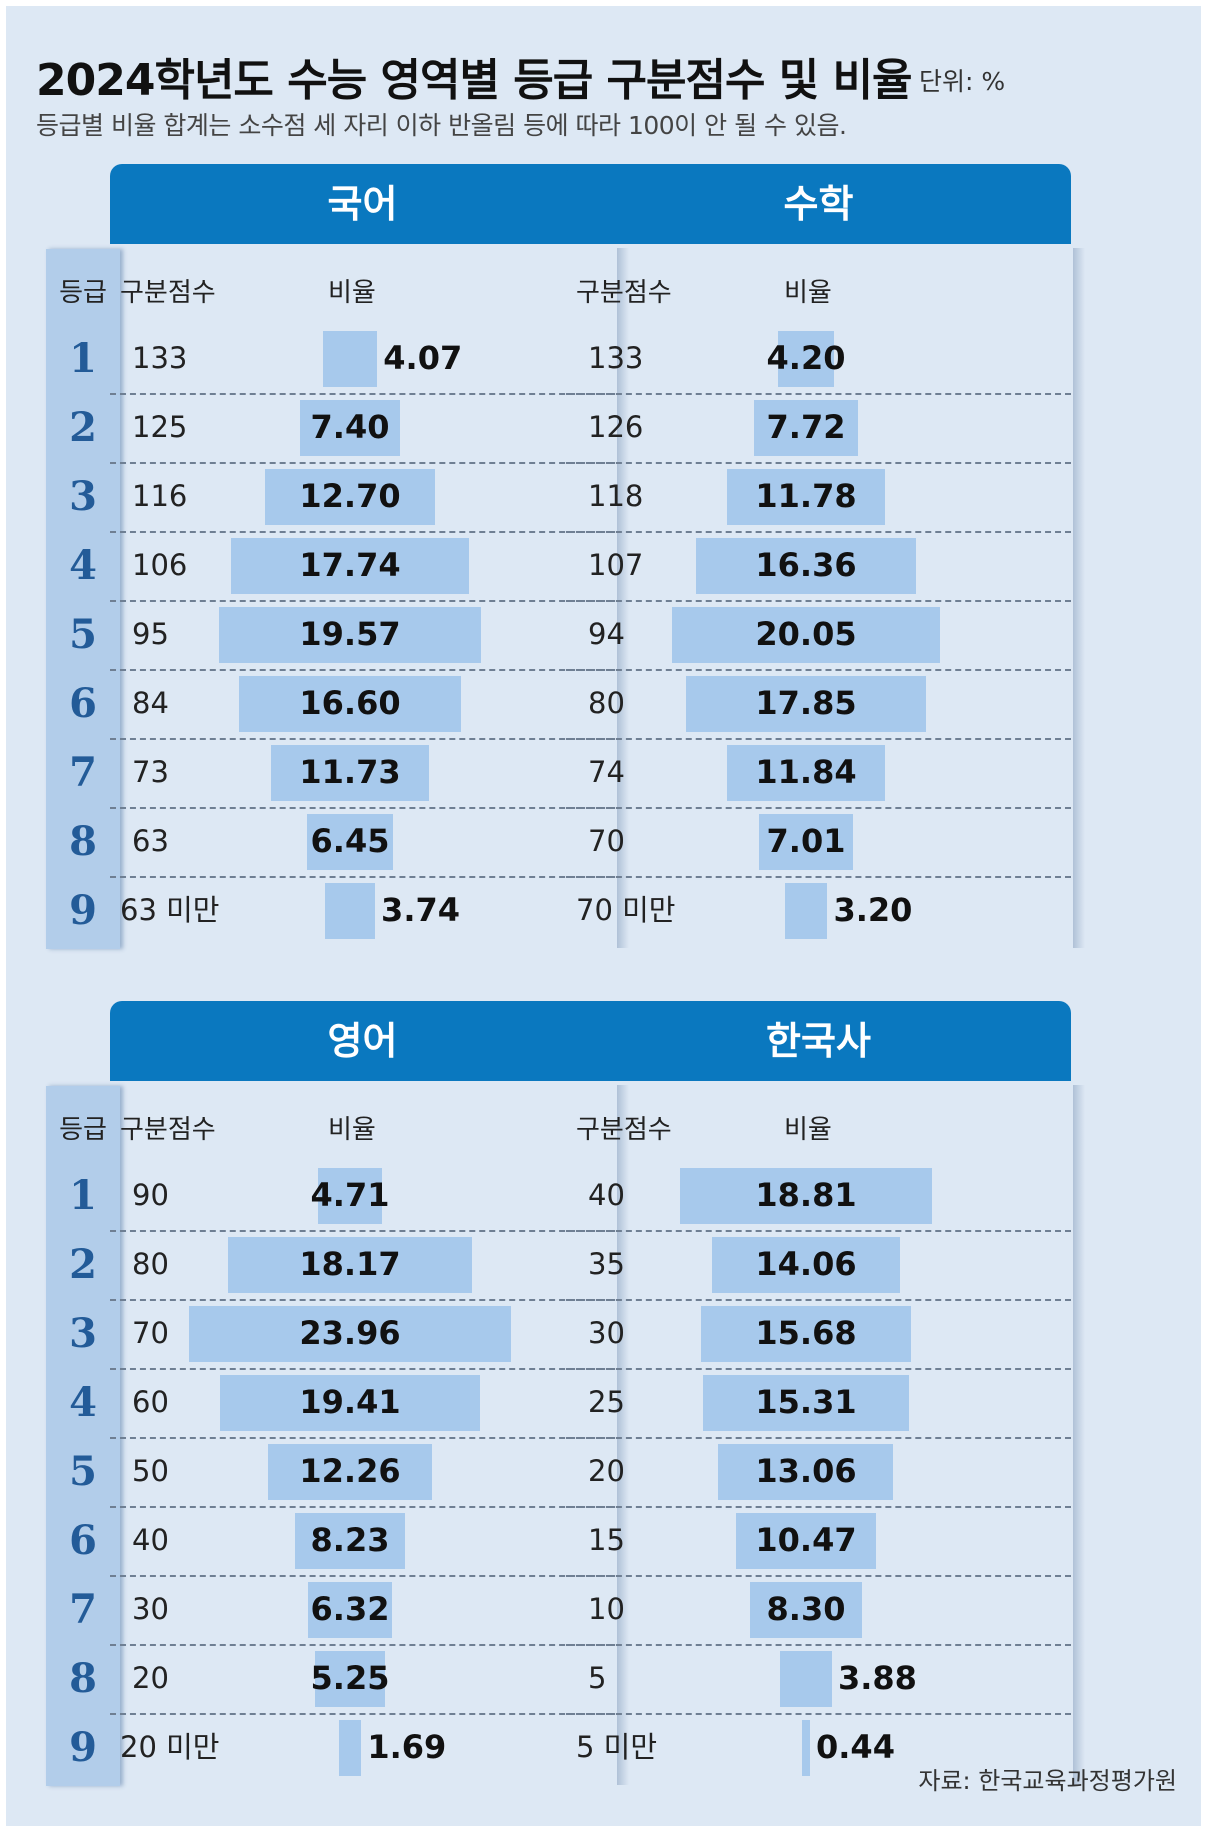  I want to click on ratio-value: 3.20, so click(873, 910).